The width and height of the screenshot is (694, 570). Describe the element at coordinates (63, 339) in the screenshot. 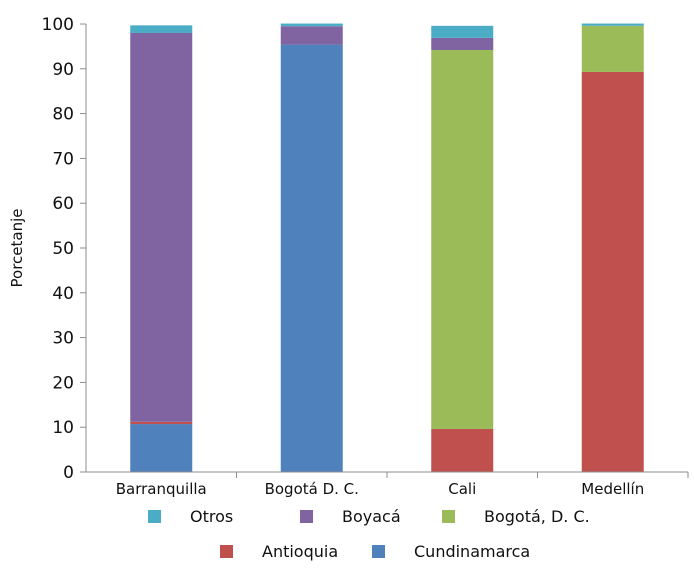

I see `y-tick-label: 30` at that location.